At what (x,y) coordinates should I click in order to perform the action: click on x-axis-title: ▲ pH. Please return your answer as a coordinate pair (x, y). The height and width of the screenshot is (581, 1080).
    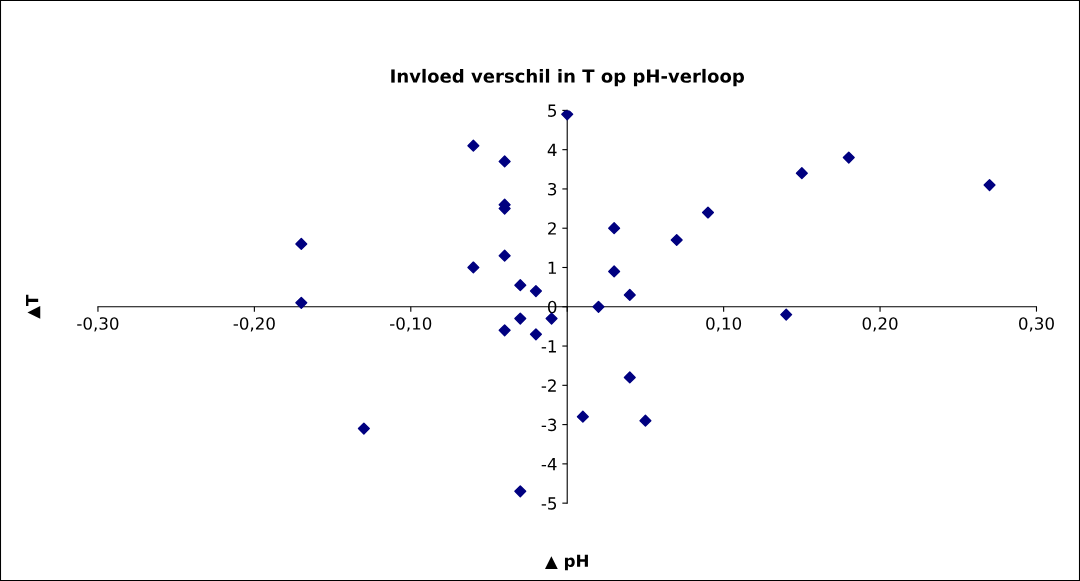
    Looking at the image, I should click on (566, 562).